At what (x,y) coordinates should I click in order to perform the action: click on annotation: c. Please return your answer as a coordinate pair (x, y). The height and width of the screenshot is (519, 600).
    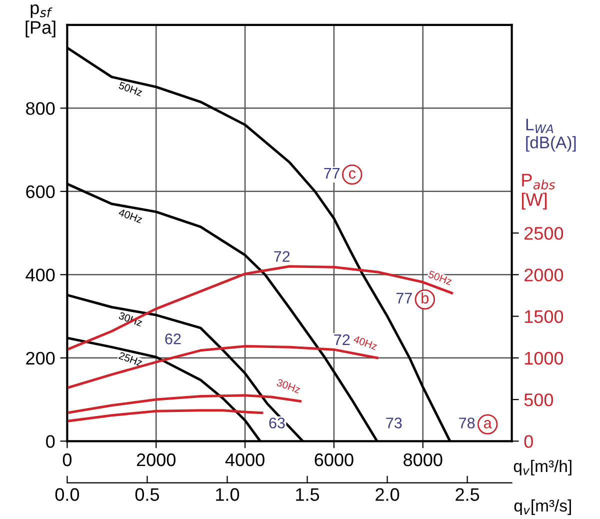
    Looking at the image, I should click on (352, 174).